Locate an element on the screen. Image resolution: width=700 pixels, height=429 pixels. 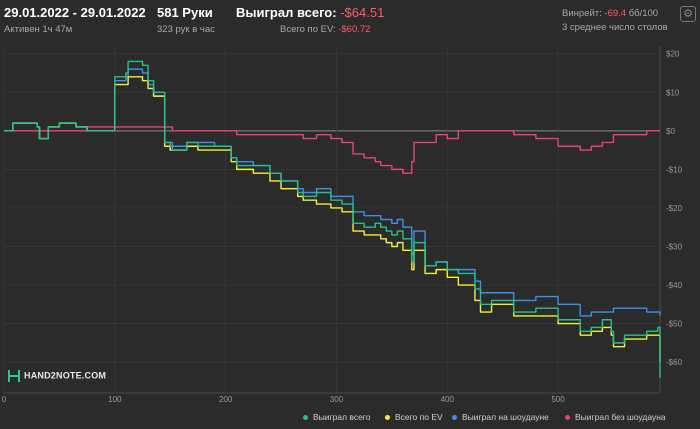
ev-total-value: -$60.72 is located at coordinates (354, 29).